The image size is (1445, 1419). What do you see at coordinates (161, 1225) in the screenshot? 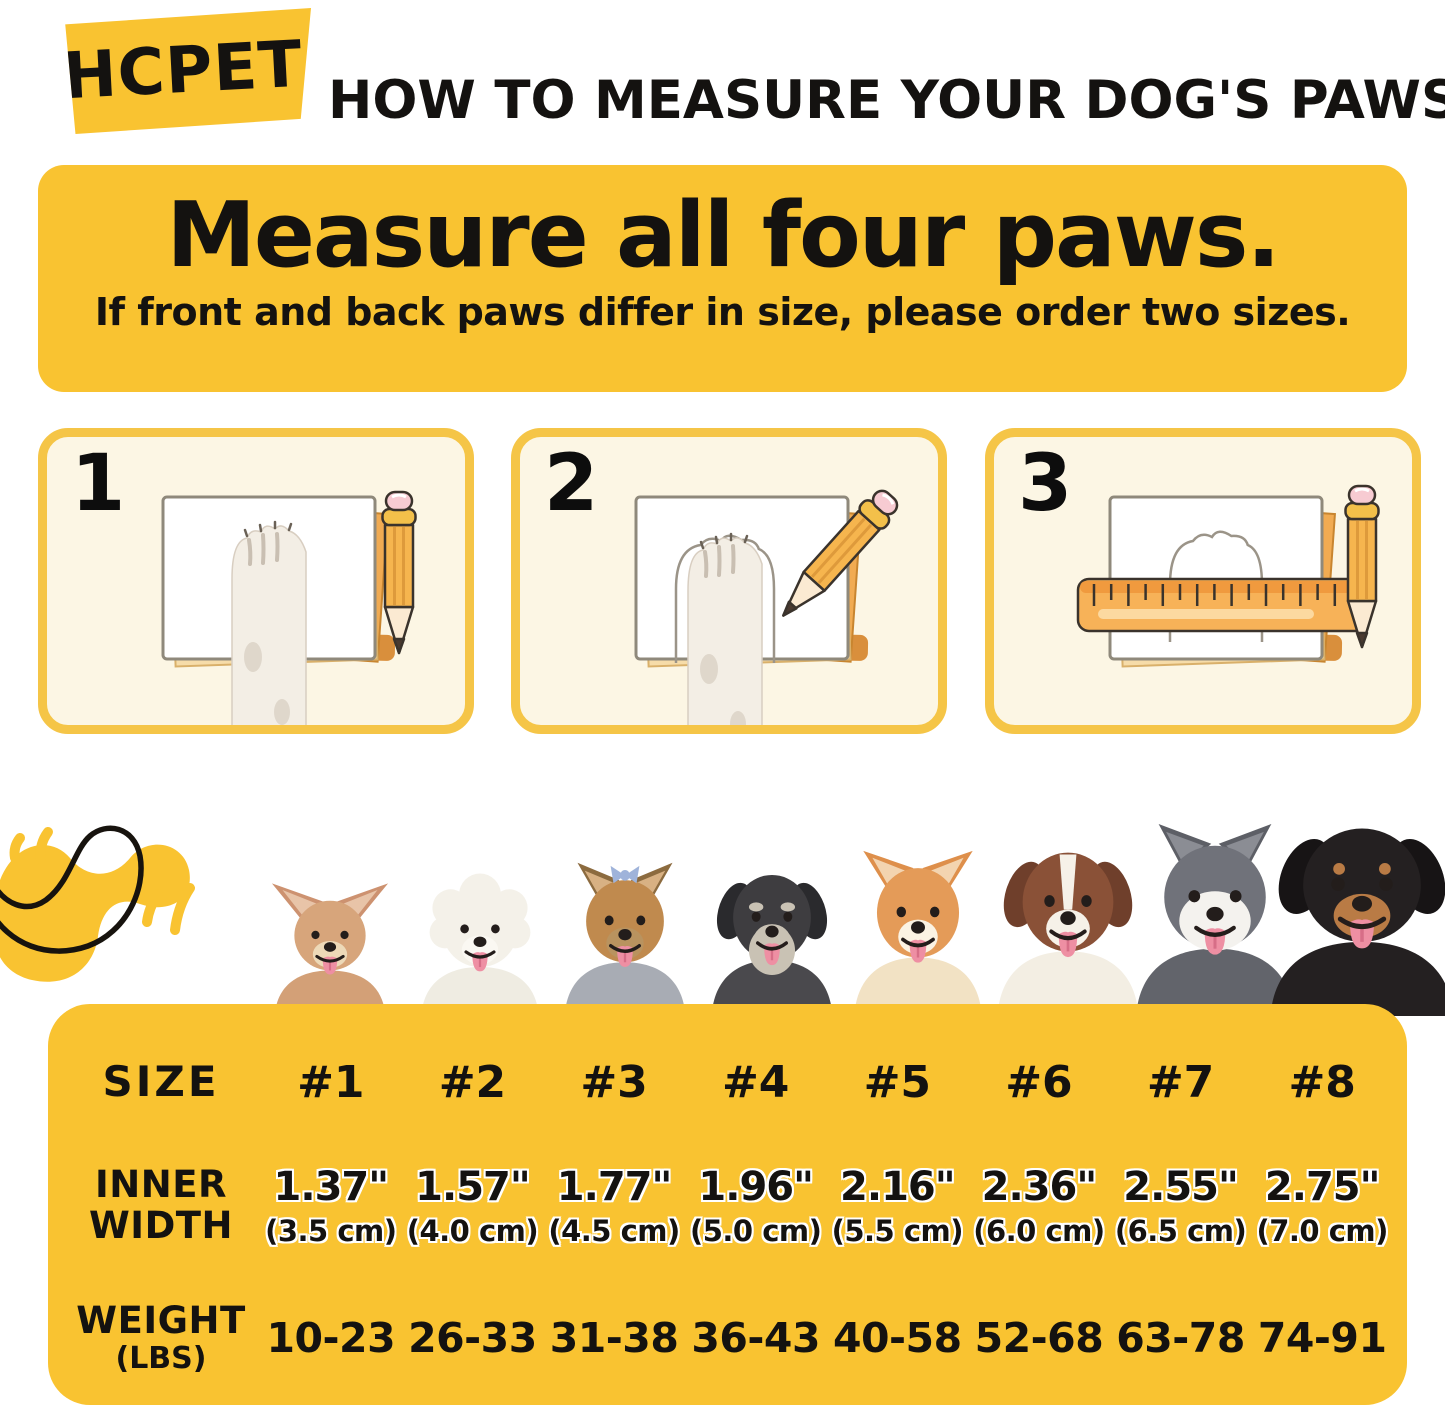
I see `inner-width-label-line2: WIDTH` at bounding box center [161, 1225].